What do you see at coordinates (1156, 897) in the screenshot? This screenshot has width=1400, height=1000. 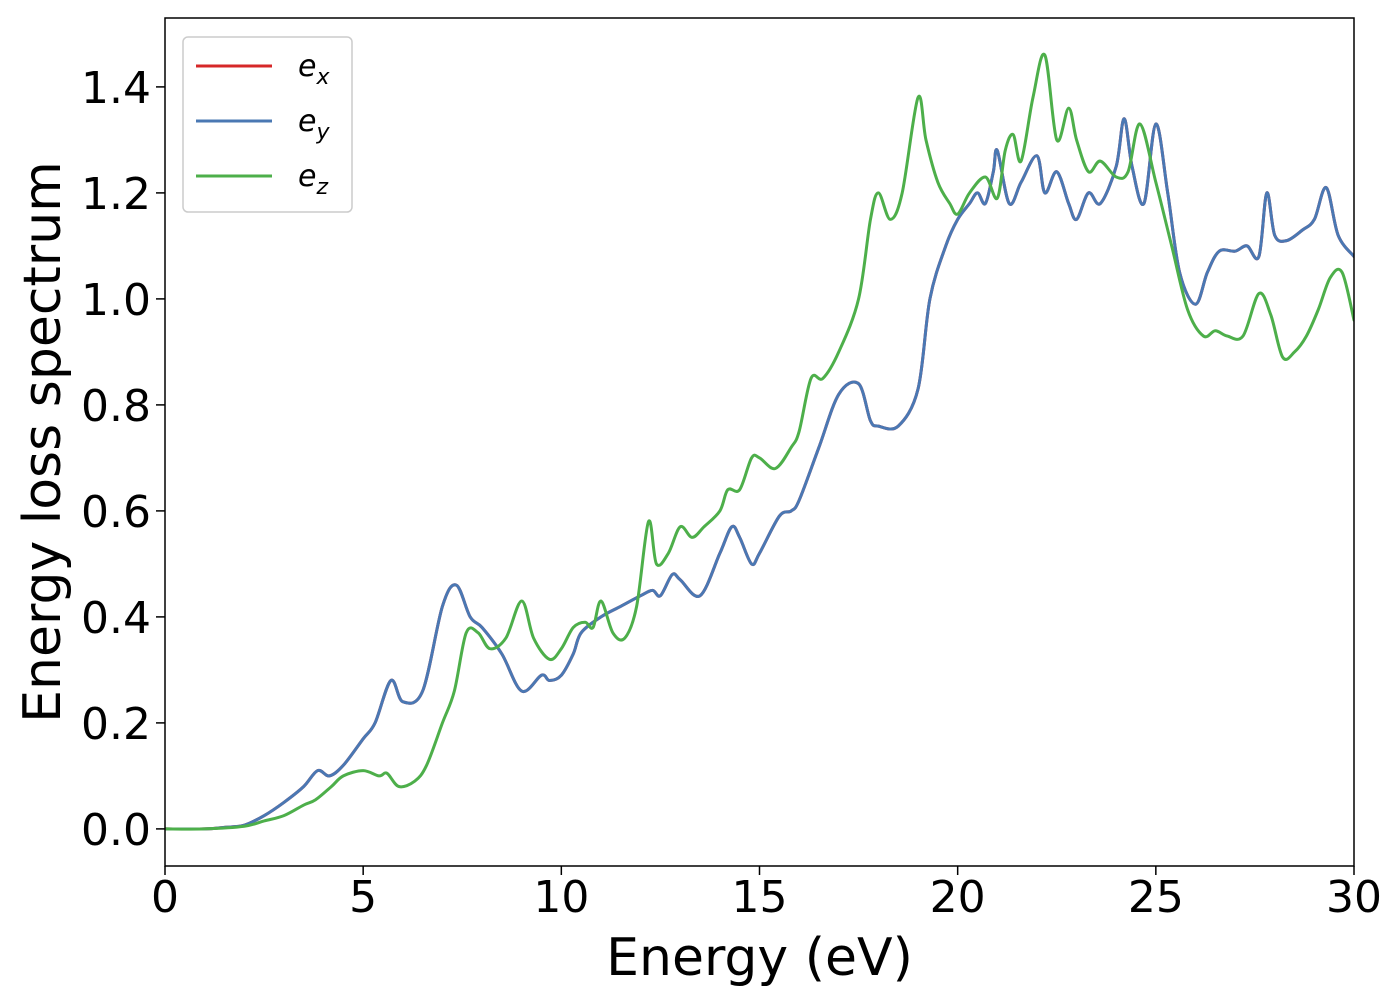 I see `x-tick-label: 25` at bounding box center [1156, 897].